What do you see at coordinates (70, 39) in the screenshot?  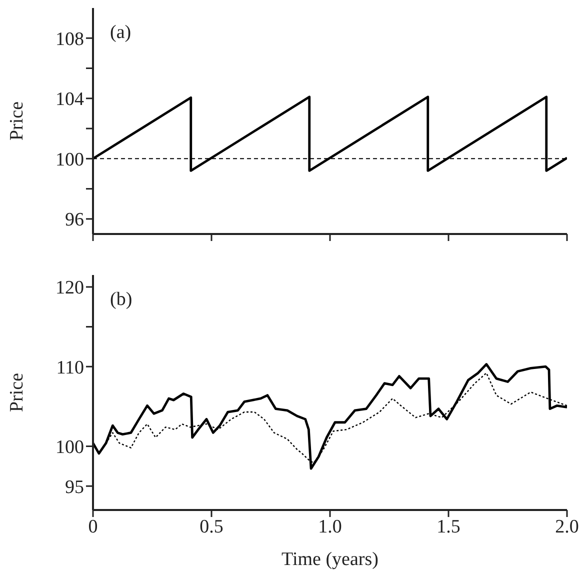 I see `y-tick-label: 108` at bounding box center [70, 39].